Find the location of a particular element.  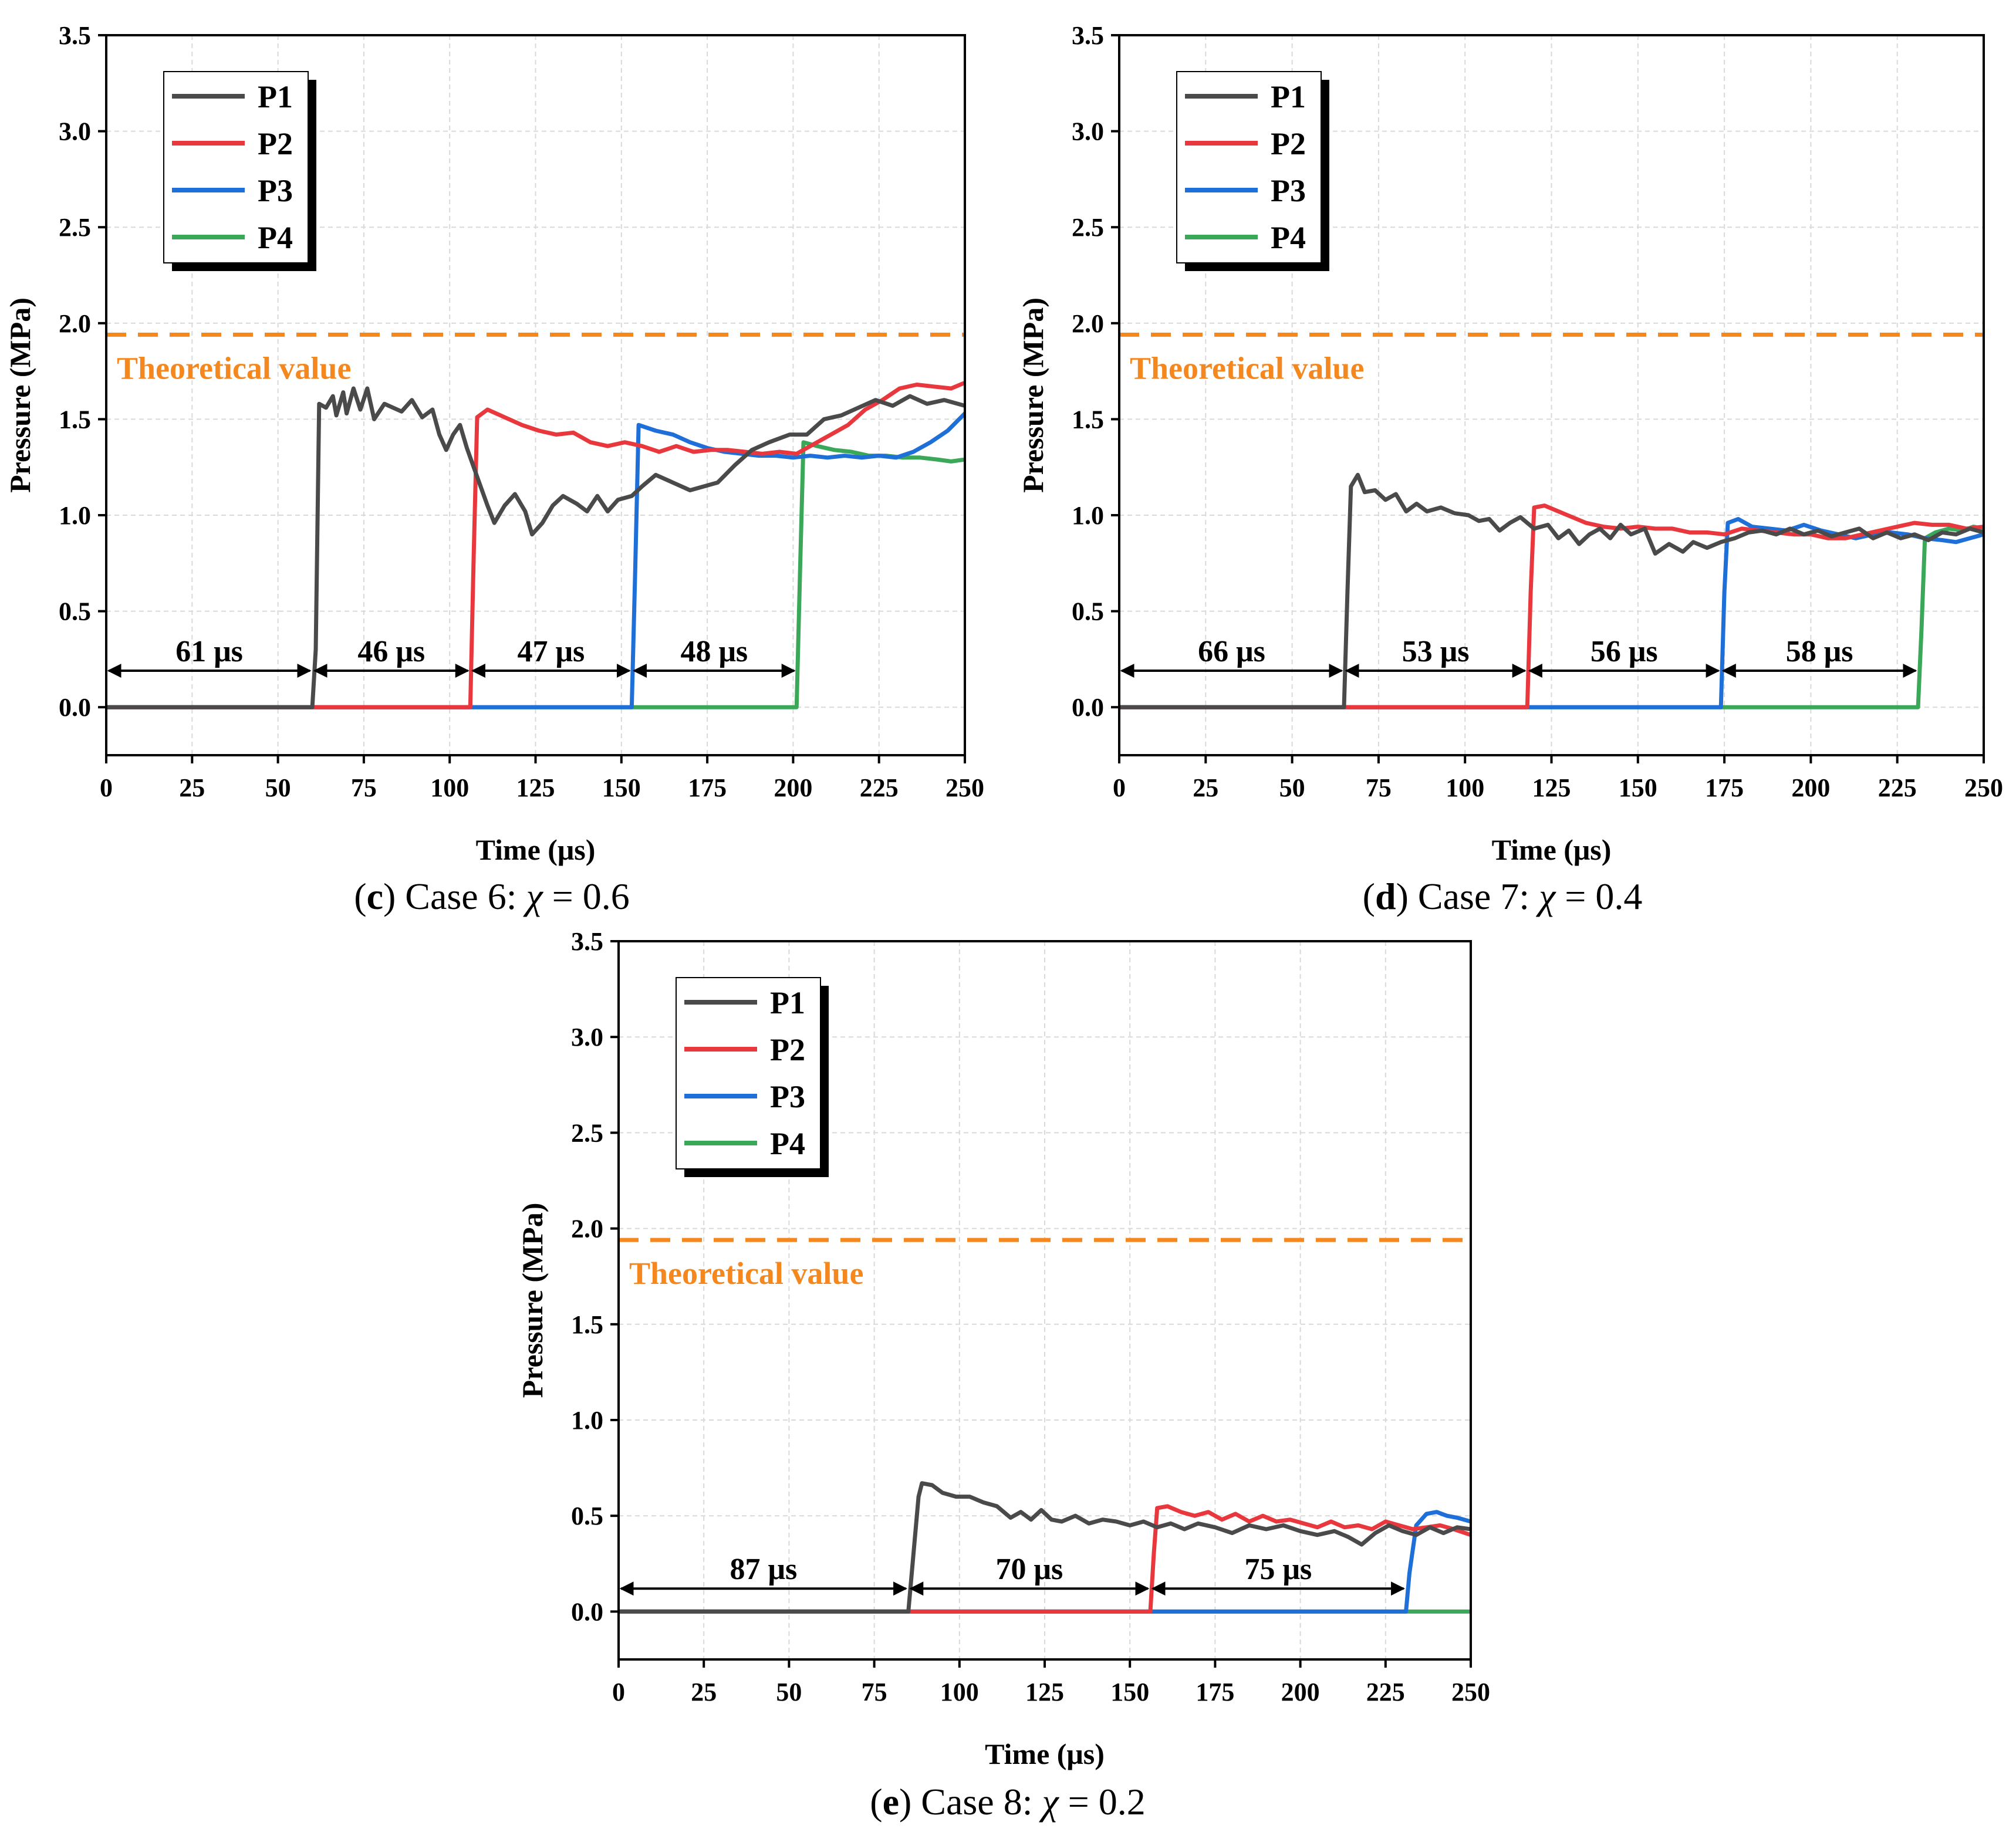

caption-value: = 0.4 is located at coordinates (1598, 896).